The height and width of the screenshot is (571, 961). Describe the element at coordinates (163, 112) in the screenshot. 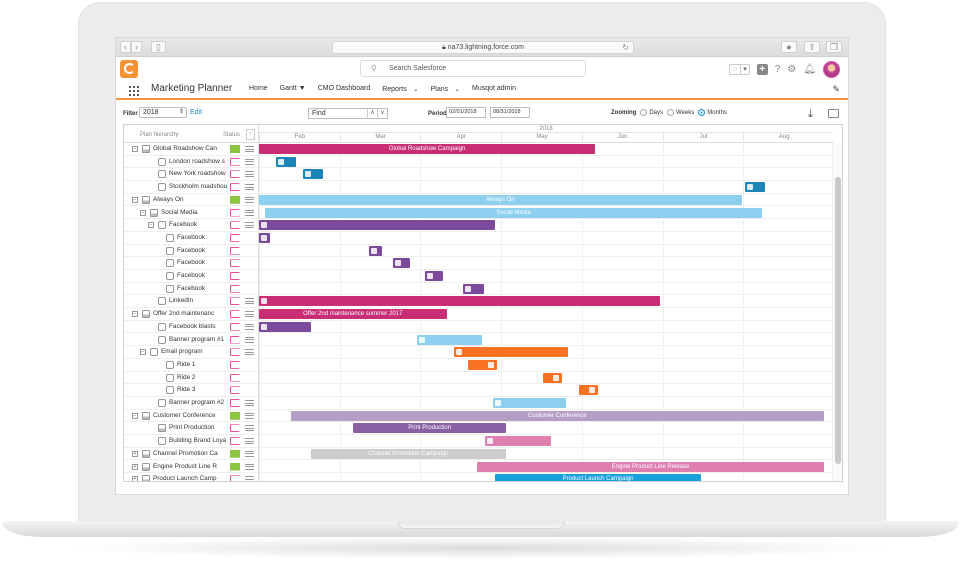

I see `filter-select: 2018 ⇕` at that location.